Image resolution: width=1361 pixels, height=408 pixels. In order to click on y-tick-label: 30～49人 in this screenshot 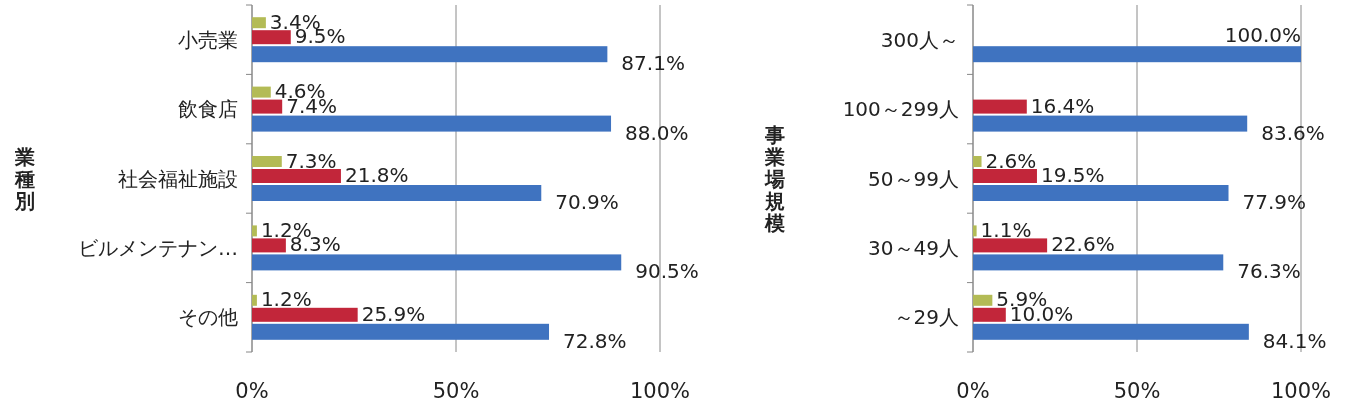, I will do `click(913, 247)`.